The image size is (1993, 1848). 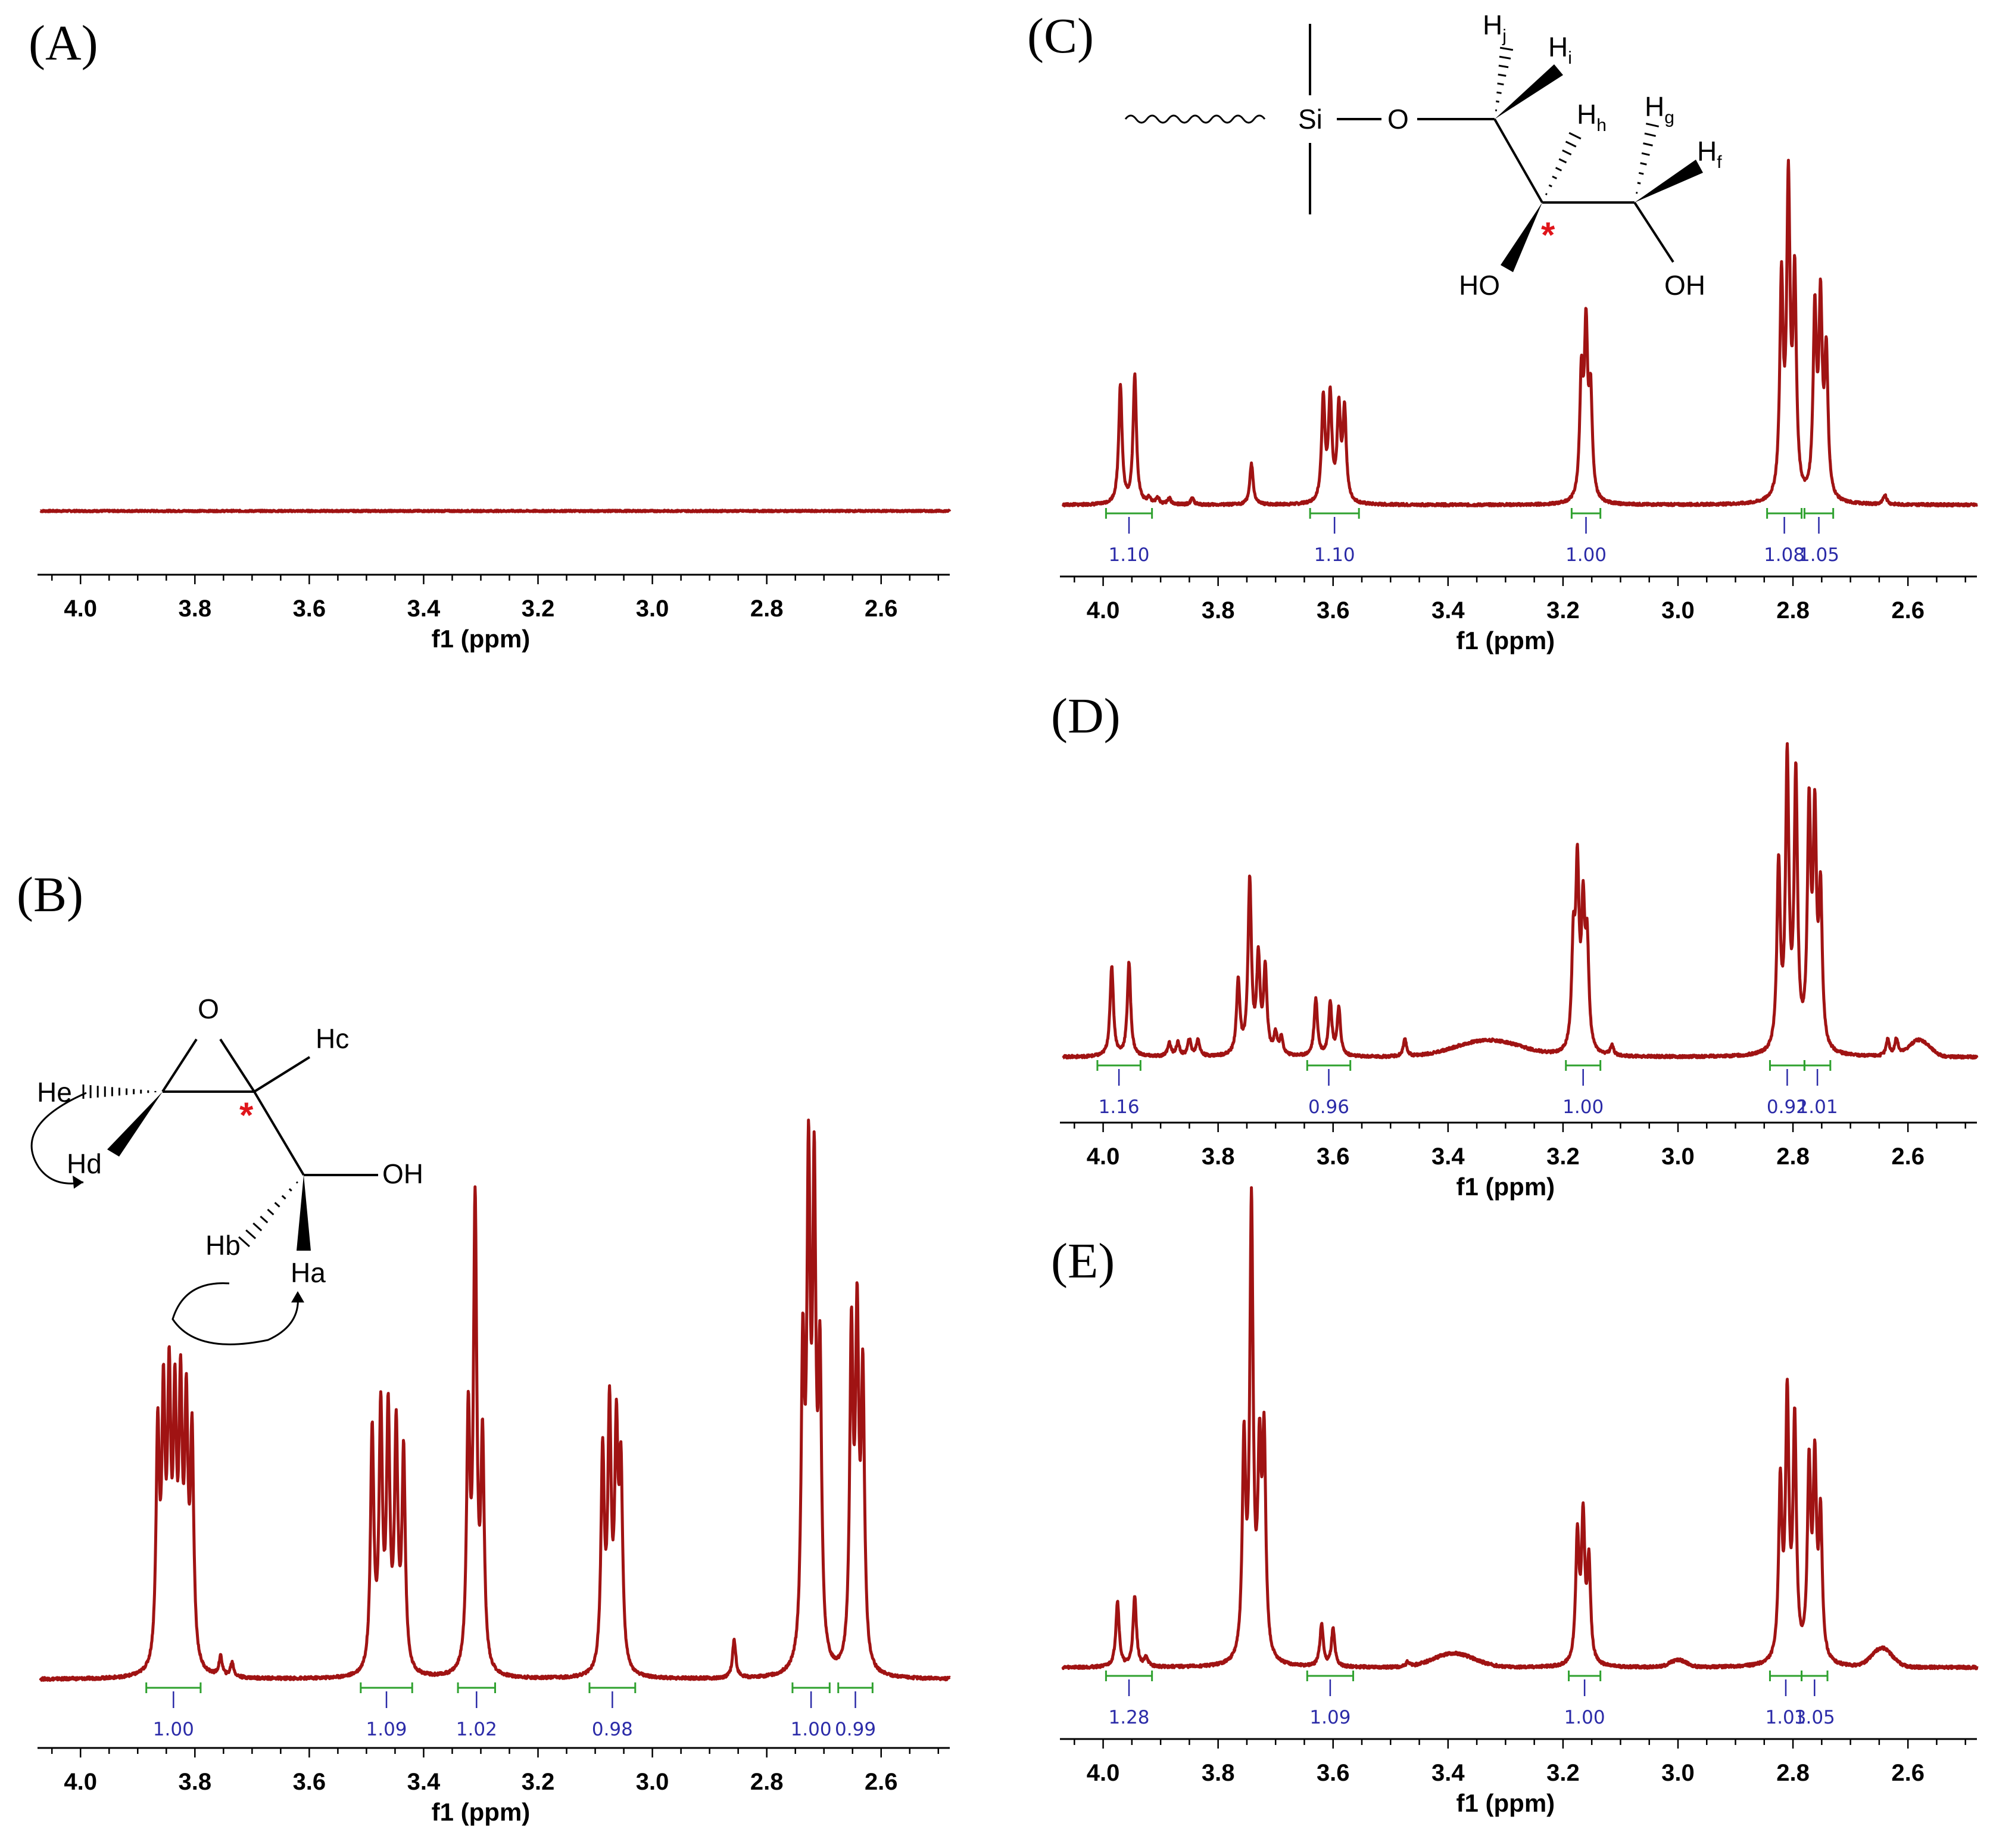 What do you see at coordinates (1815, 1699) in the screenshot?
I see `integral-e-5: 1.05` at bounding box center [1815, 1699].